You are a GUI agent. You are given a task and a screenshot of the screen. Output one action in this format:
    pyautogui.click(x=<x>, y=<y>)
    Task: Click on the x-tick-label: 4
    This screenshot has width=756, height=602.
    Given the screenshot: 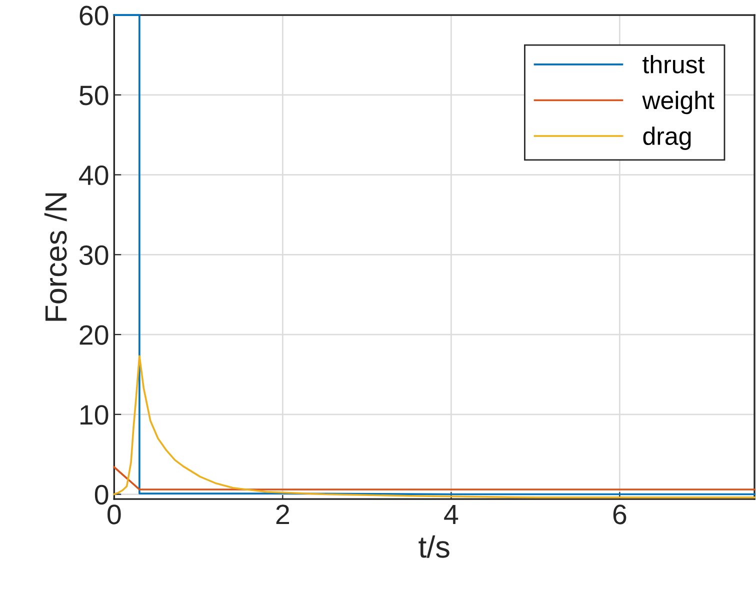 What is the action you would take?
    pyautogui.click(x=451, y=514)
    